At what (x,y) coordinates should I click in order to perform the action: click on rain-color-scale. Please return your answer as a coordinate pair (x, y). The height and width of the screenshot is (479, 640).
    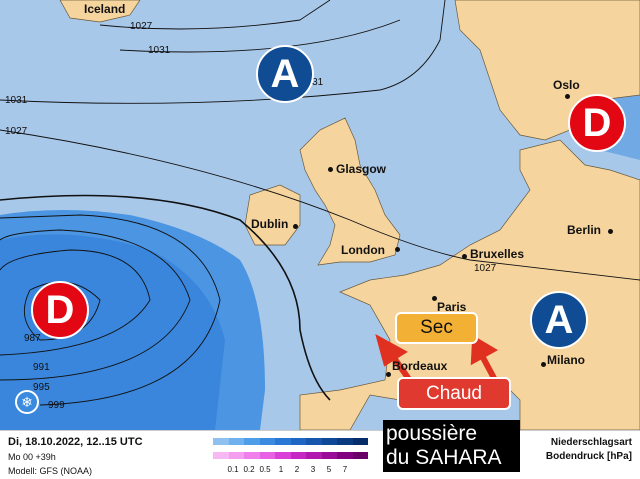
    Looking at the image, I should click on (290, 441).